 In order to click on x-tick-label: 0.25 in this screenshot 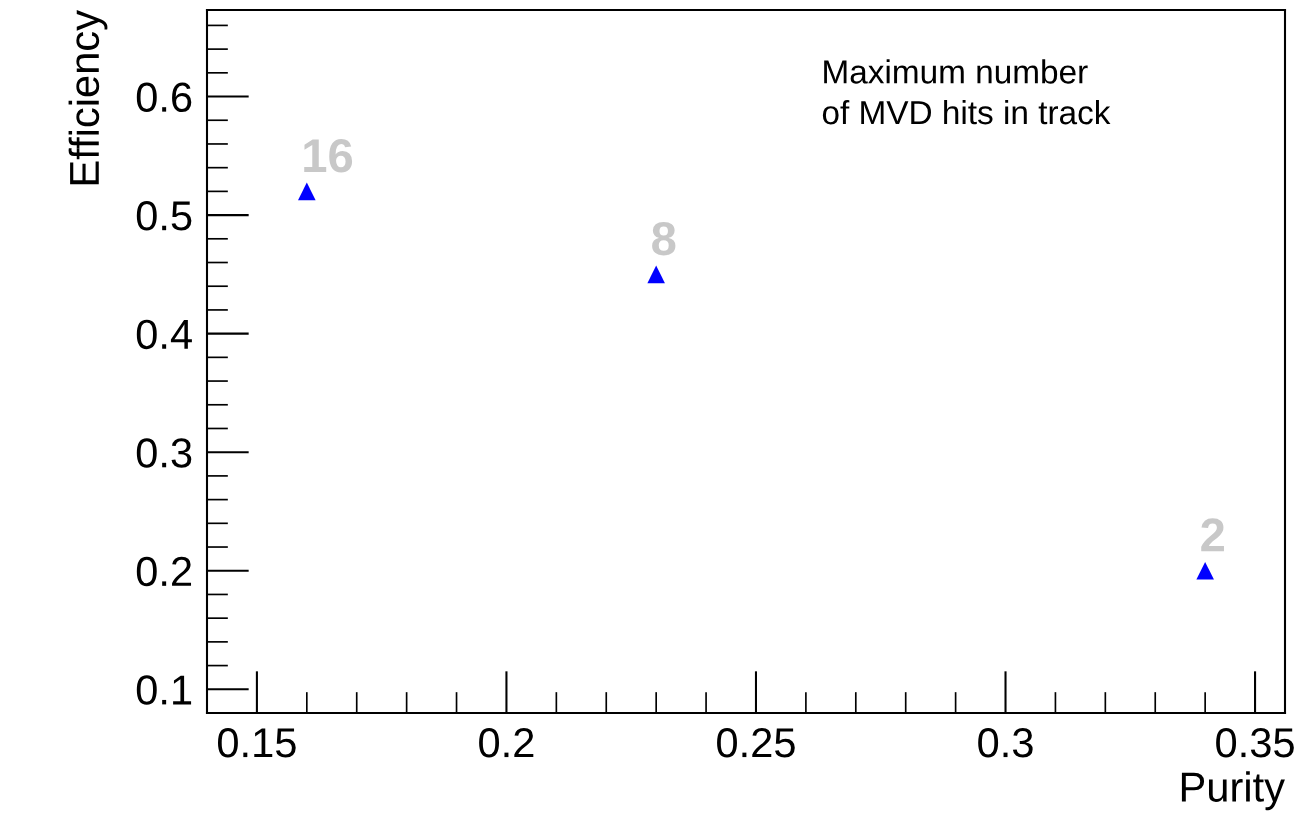, I will do `click(756, 742)`.